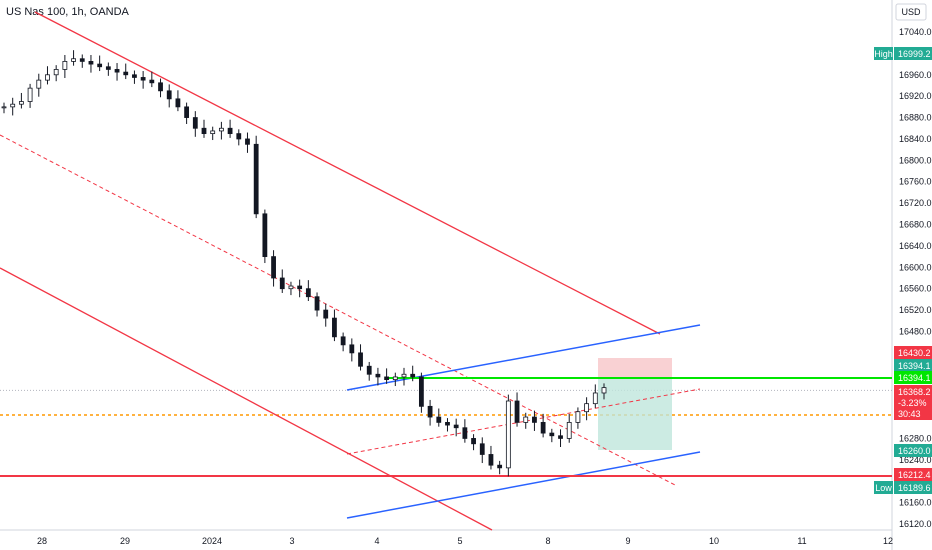 This screenshot has height=550, width=932. I want to click on y-tick-label: 16720.0, so click(915, 203).